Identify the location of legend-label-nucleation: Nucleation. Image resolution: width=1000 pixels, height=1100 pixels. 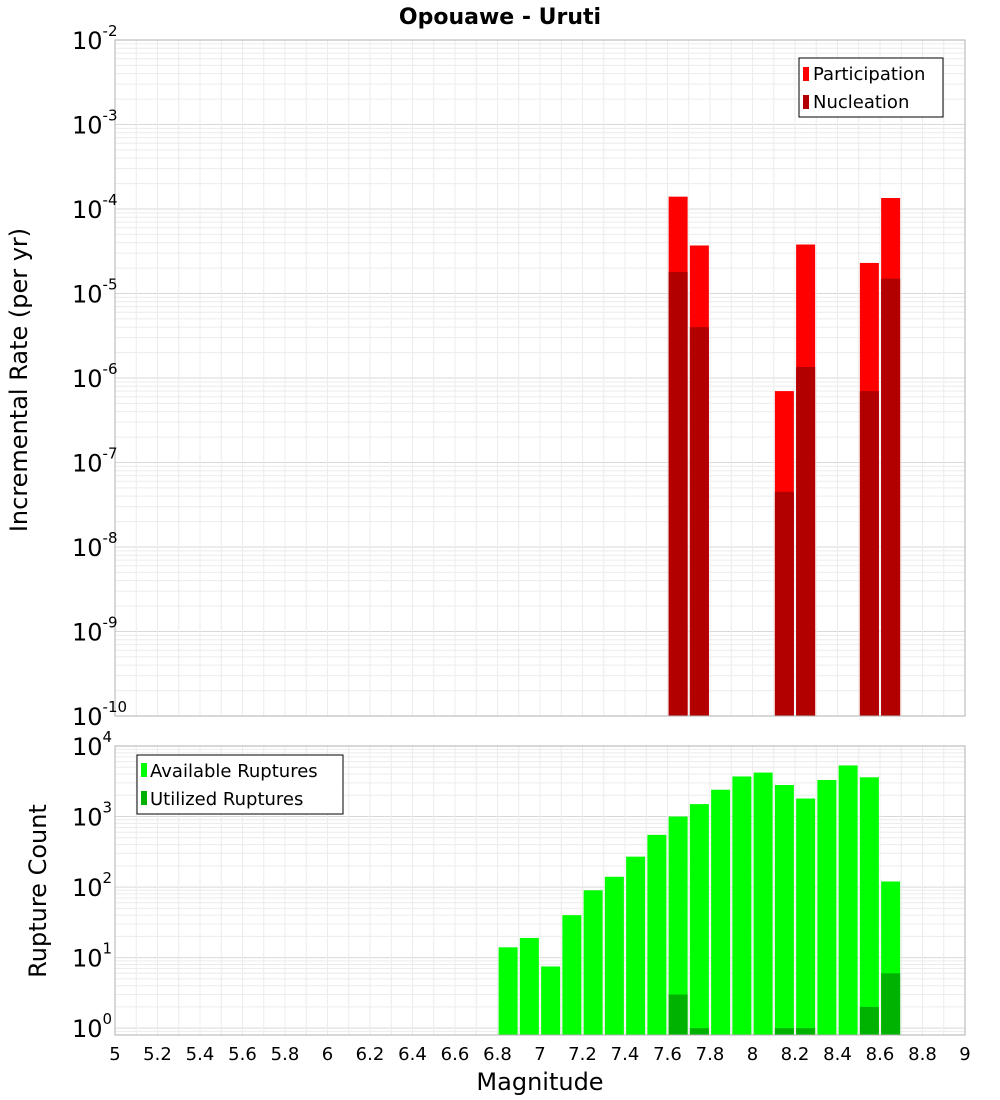
(861, 102).